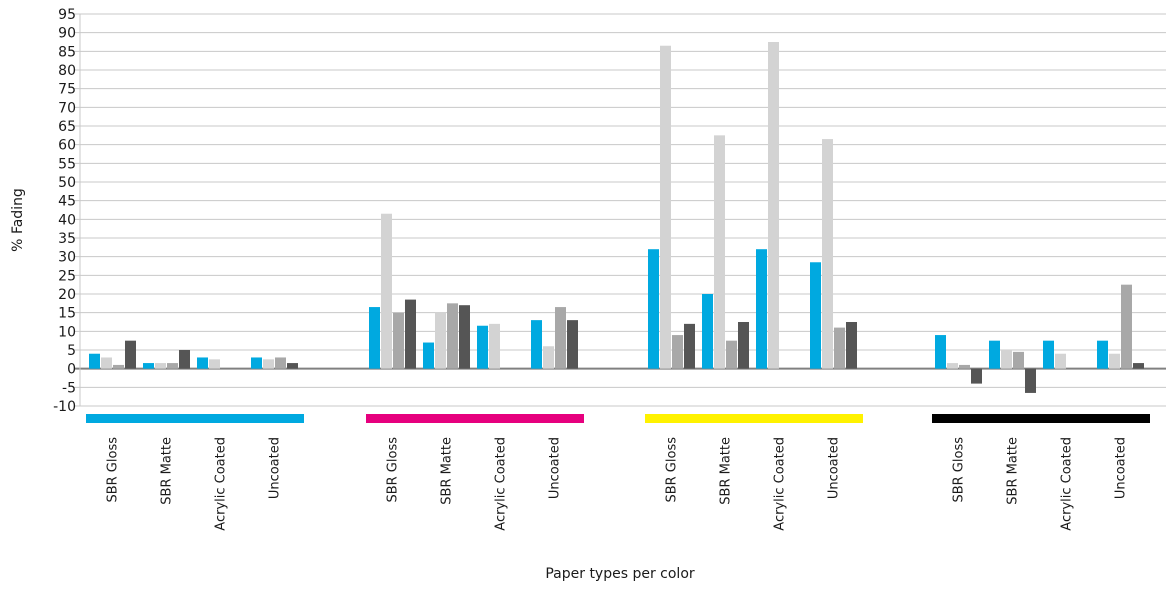 This screenshot has height=591, width=1176. What do you see at coordinates (67, 332) in the screenshot?
I see `y-tick-label: 10` at bounding box center [67, 332].